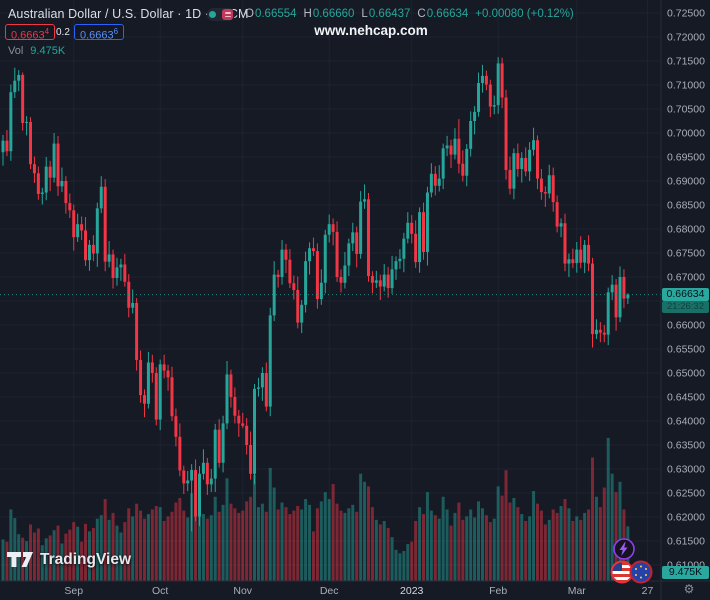  I want to click on price-tick-label: 0.71500, so click(686, 62).